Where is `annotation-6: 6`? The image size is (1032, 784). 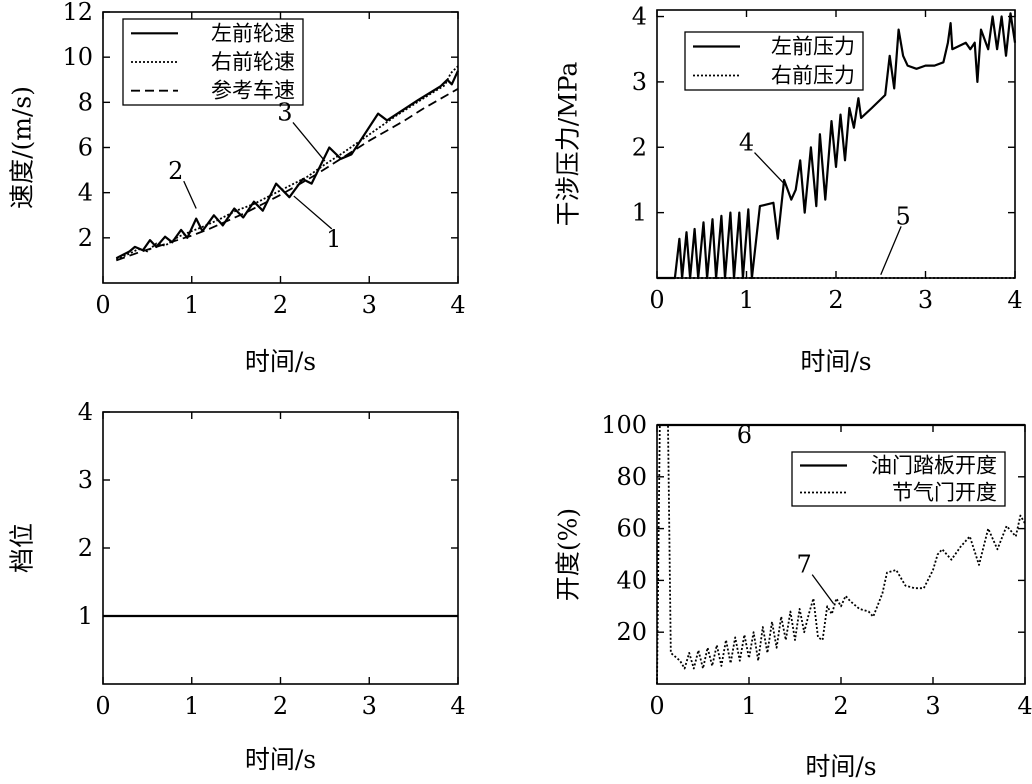
annotation-6: 6 is located at coordinates (729, 435).